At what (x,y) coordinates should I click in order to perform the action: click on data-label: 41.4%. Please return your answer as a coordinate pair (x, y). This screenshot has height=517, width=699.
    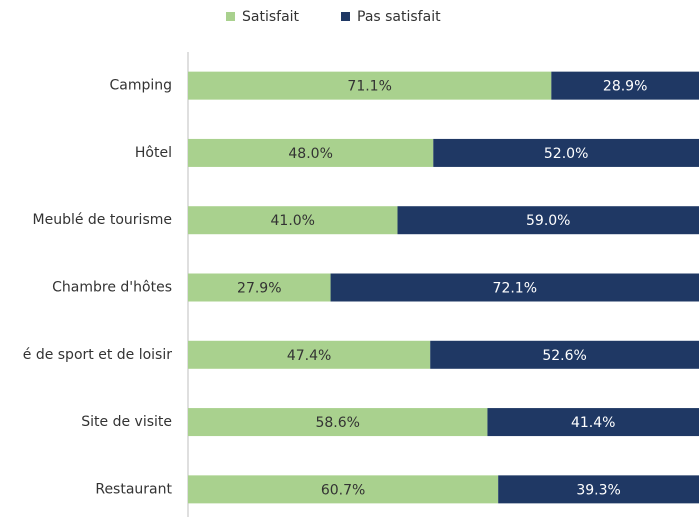
    Looking at the image, I should click on (593, 423).